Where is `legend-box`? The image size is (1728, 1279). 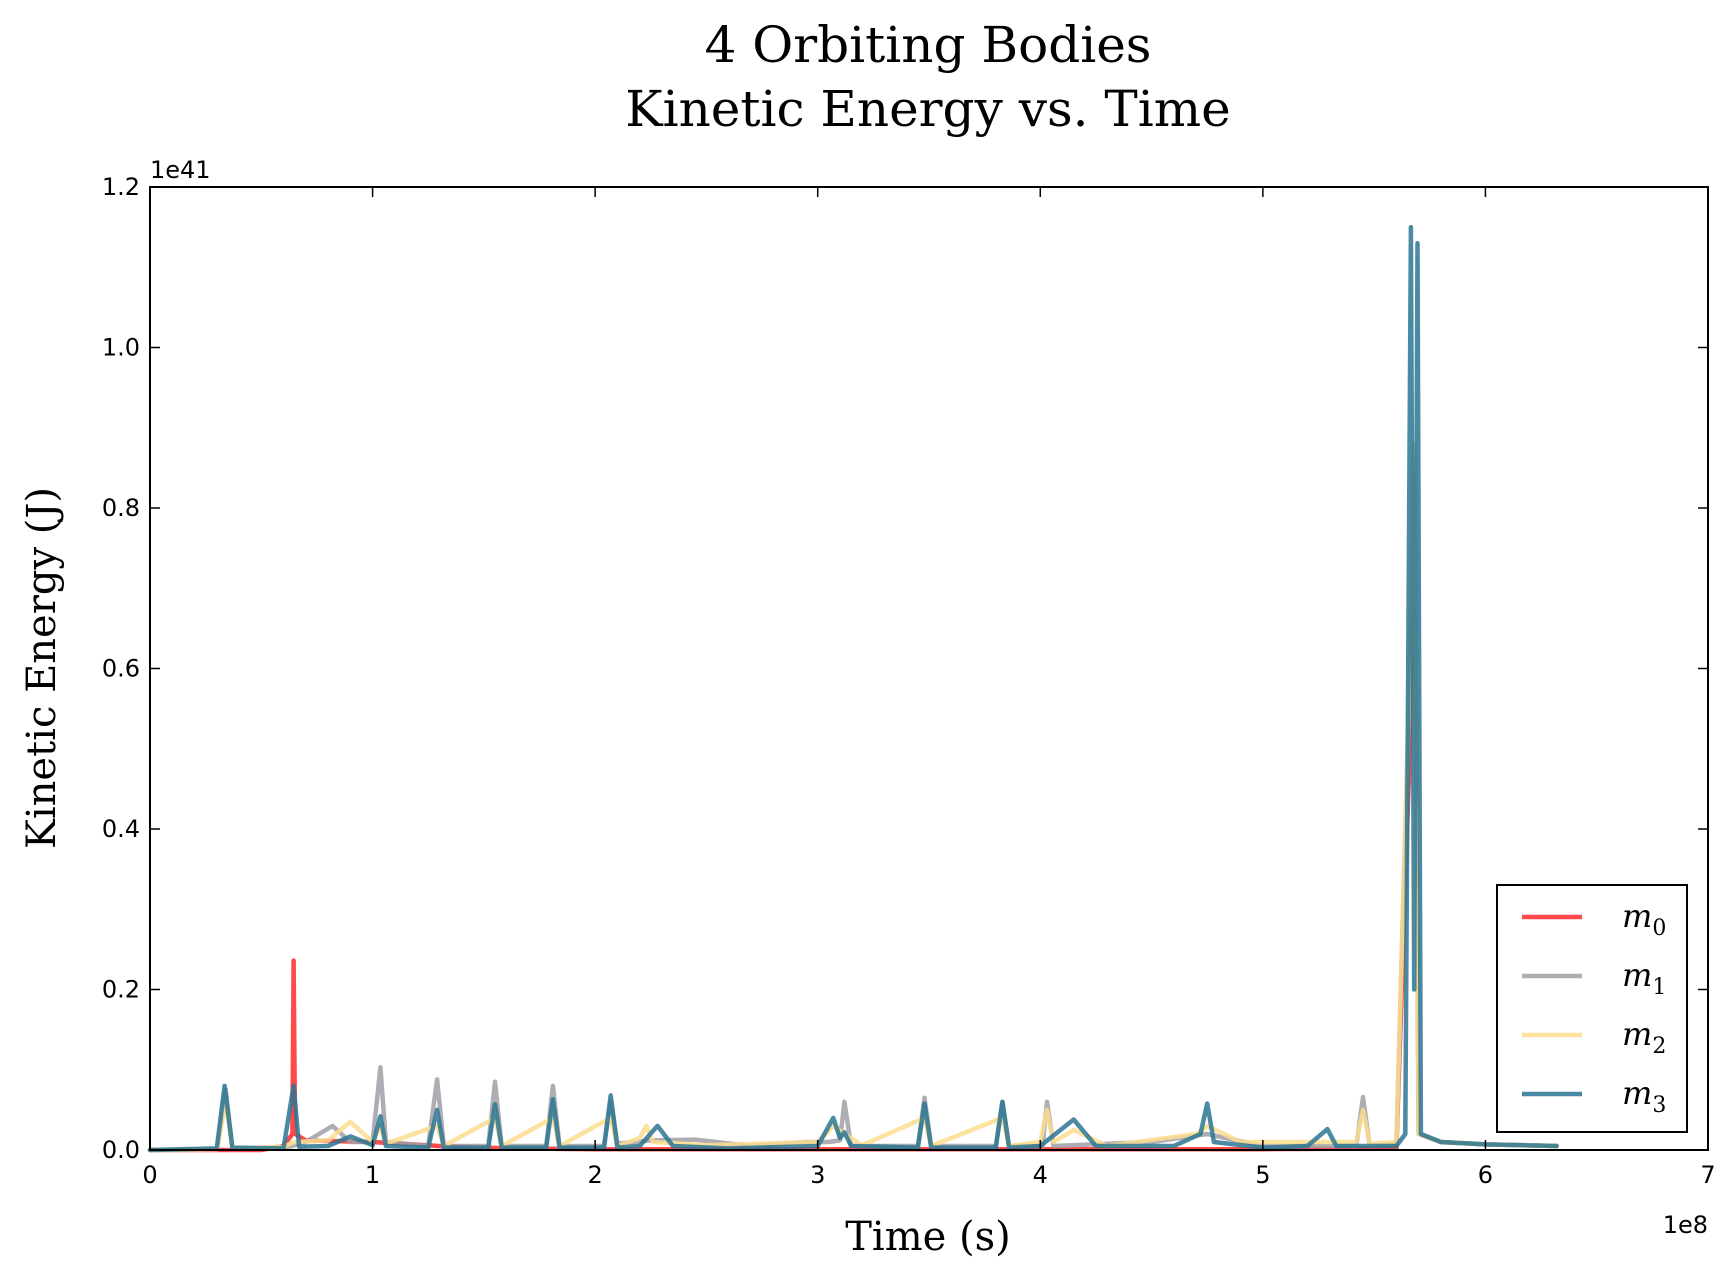 legend-box is located at coordinates (1592, 1008).